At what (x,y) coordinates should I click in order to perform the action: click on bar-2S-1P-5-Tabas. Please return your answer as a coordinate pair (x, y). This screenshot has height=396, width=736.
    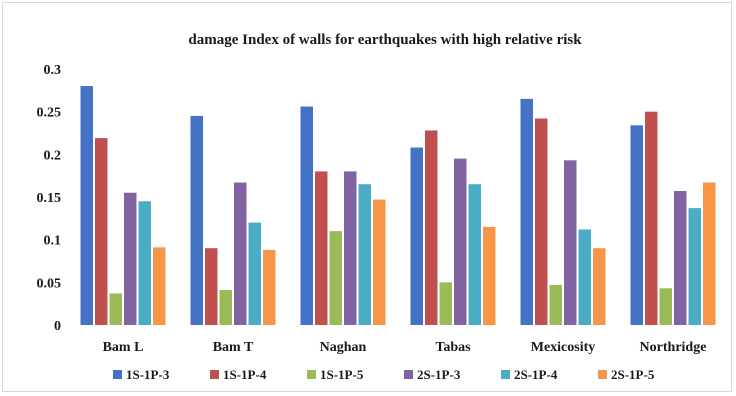
    Looking at the image, I should click on (489, 275).